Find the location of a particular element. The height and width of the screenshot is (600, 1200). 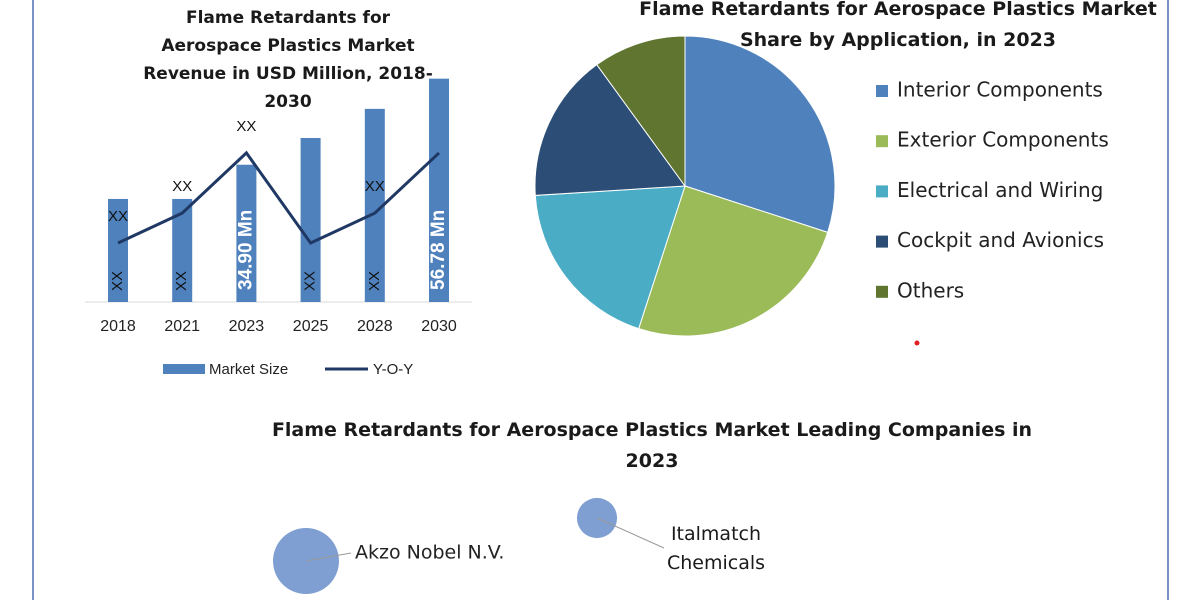

x-tick-label: 2025 is located at coordinates (311, 326).